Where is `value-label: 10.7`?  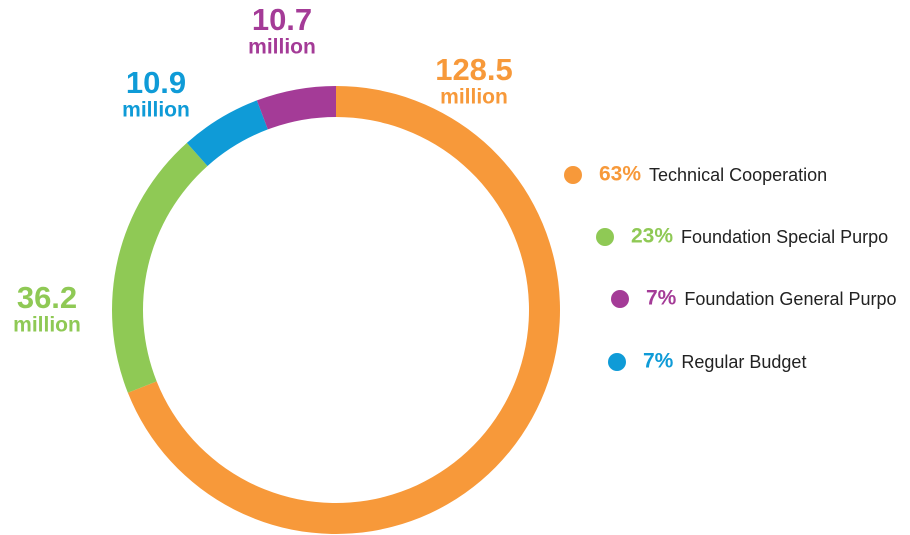
value-label: 10.7 is located at coordinates (282, 19).